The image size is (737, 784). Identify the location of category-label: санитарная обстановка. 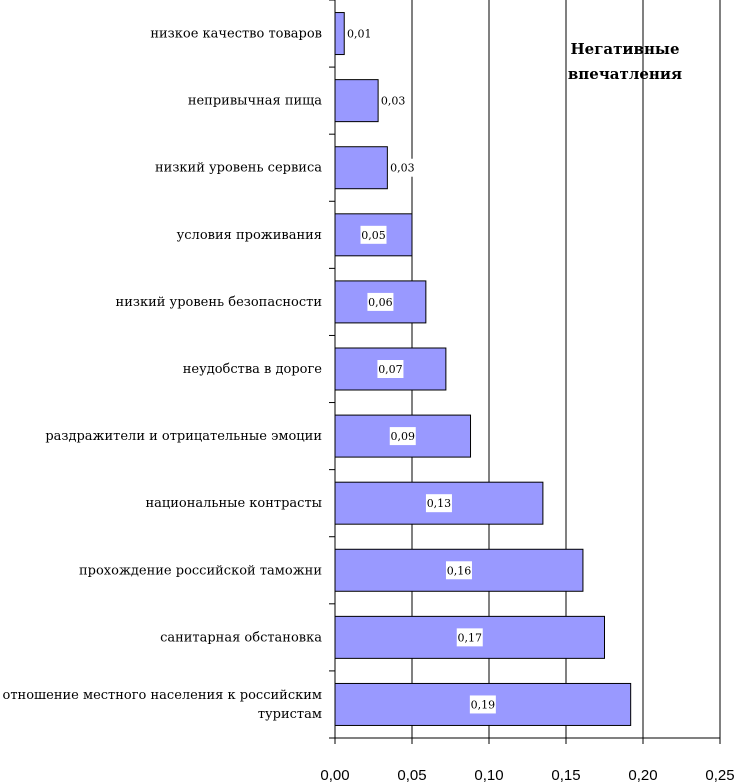
(241, 637).